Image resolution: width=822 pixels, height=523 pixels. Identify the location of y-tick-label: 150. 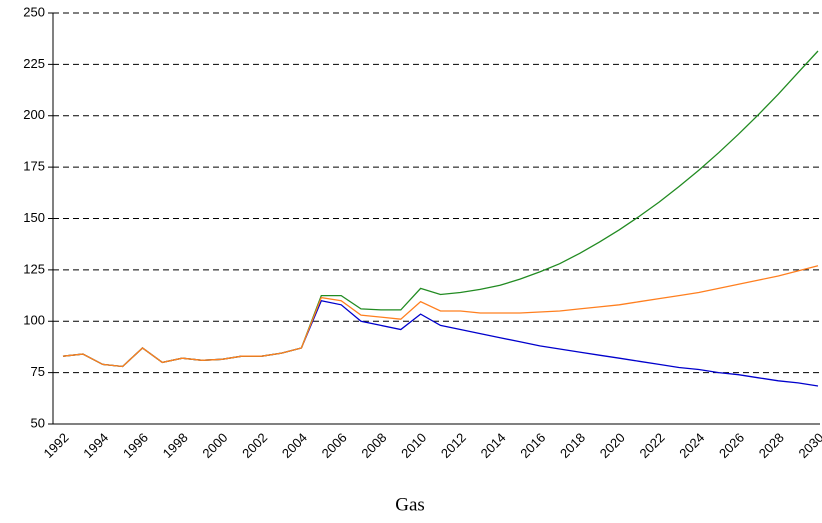
(34, 217).